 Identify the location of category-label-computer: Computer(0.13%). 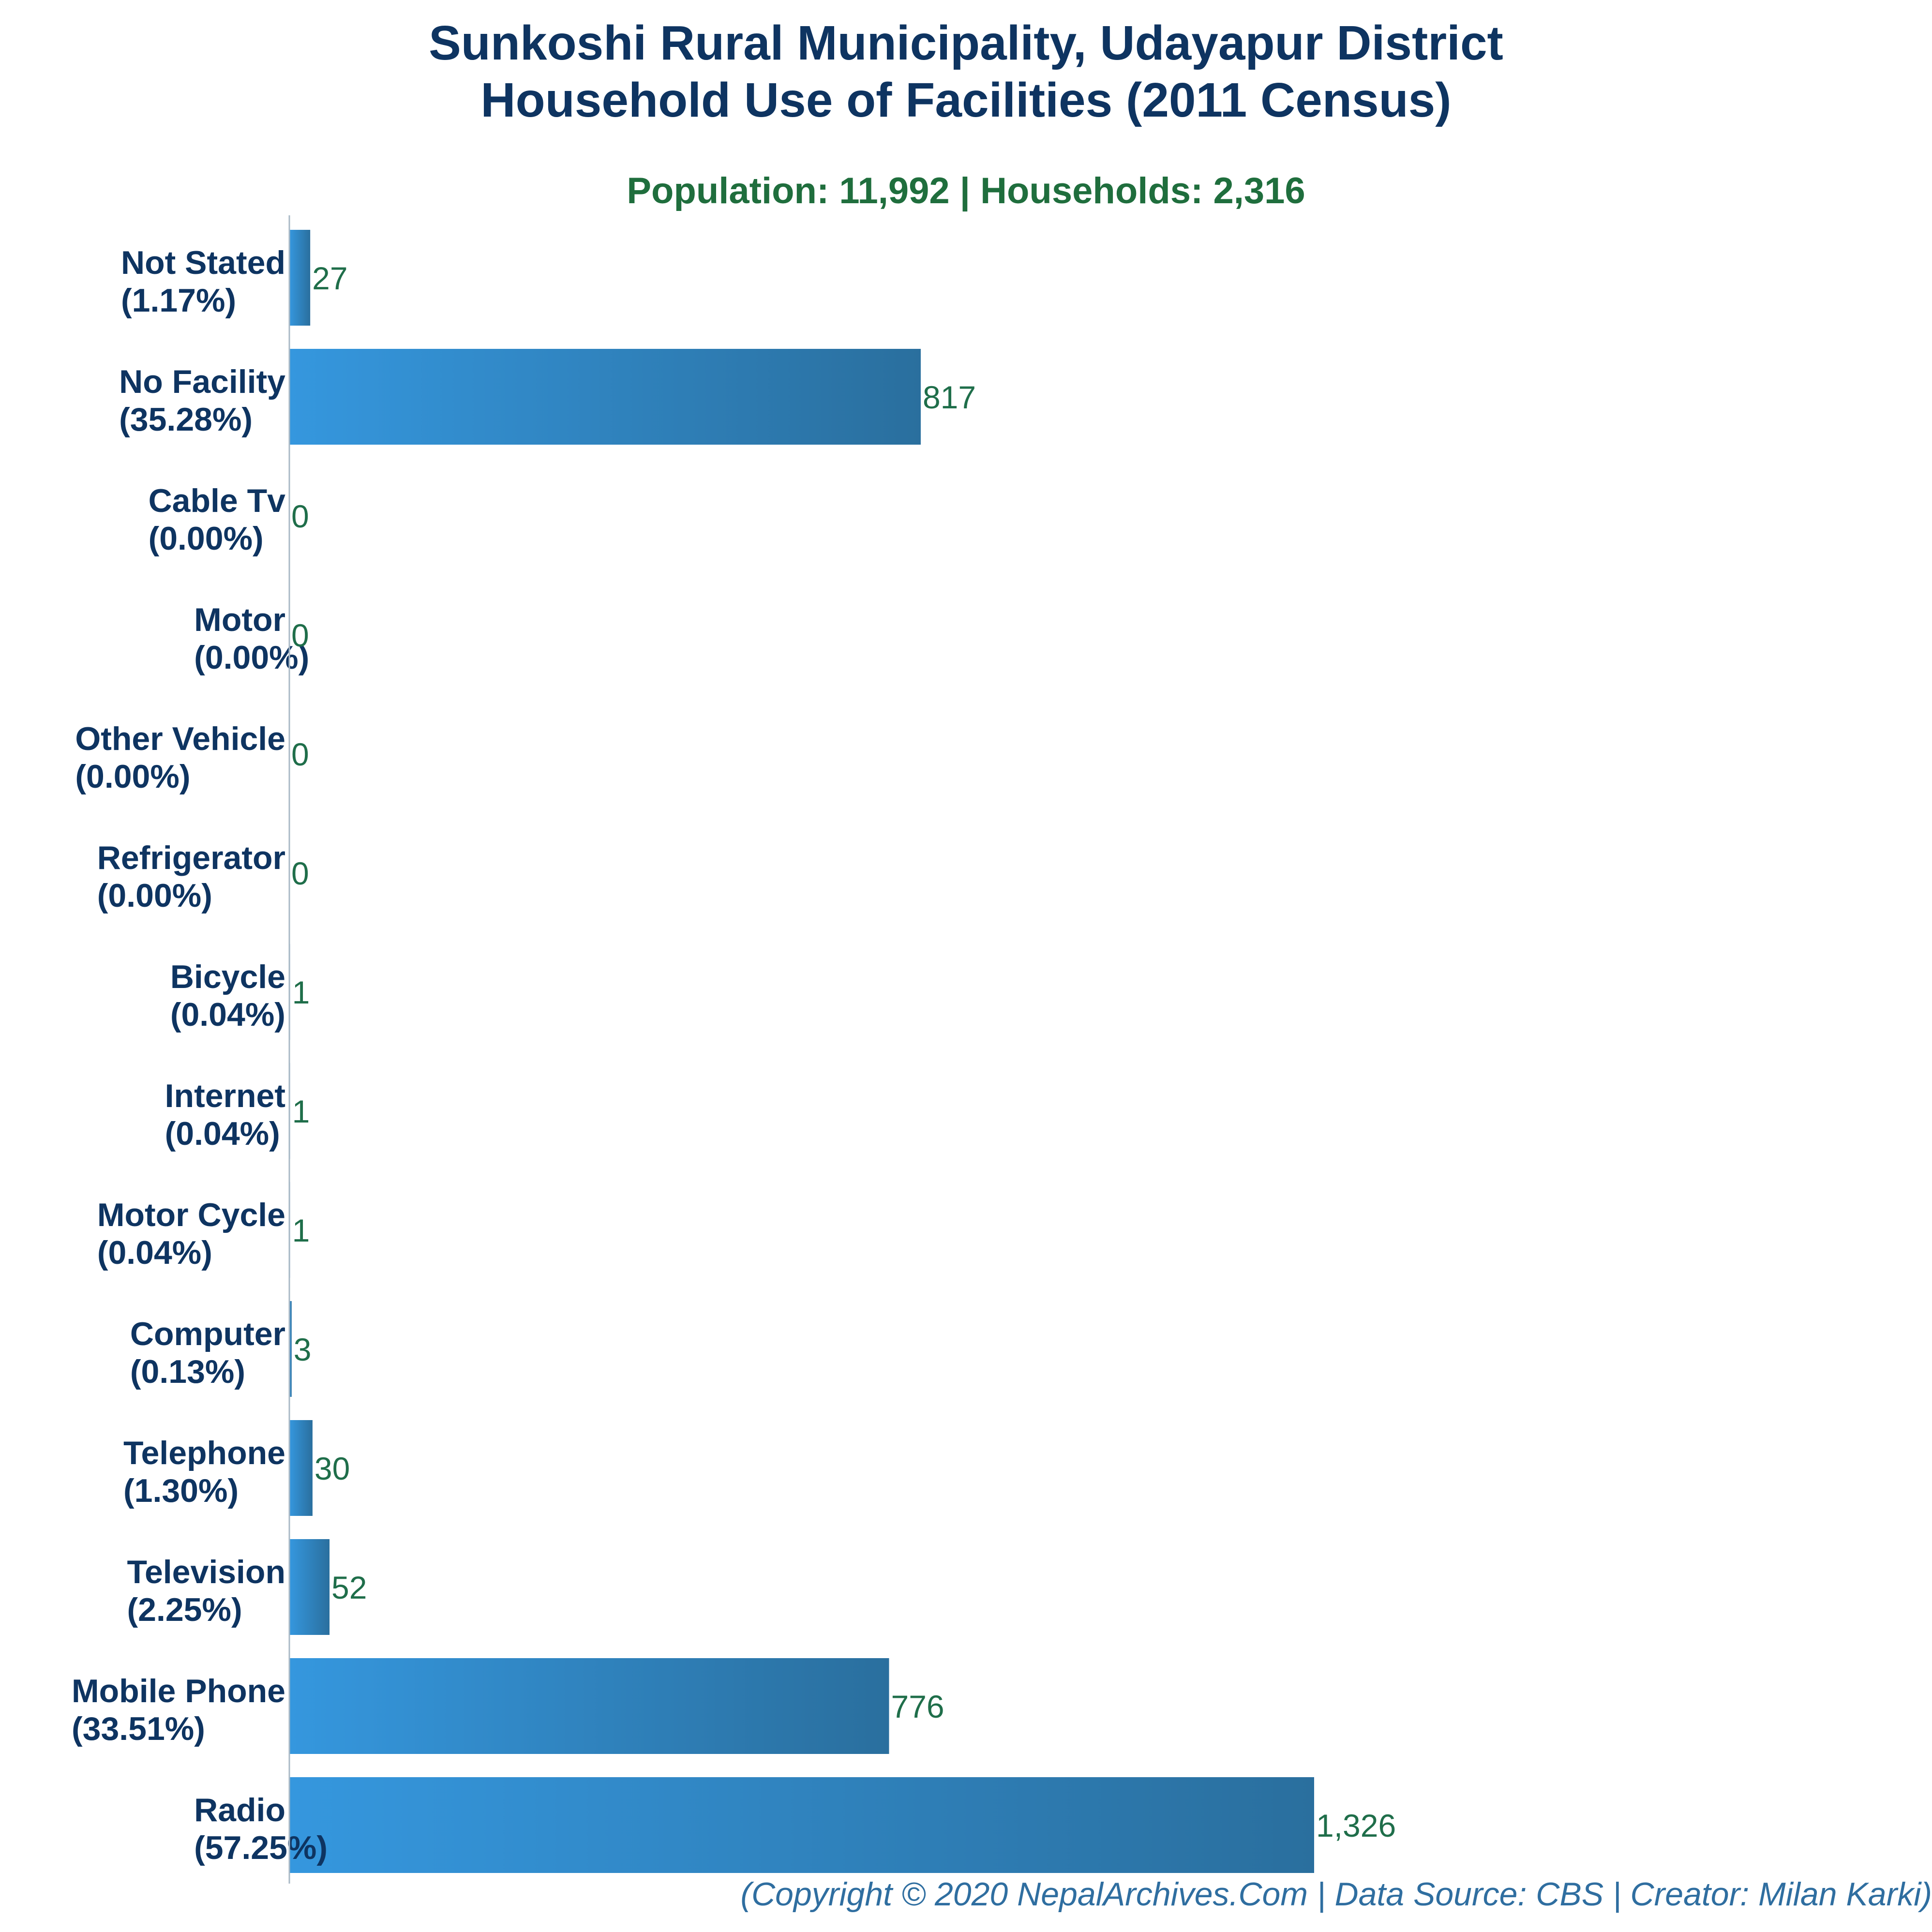
(207, 1353).